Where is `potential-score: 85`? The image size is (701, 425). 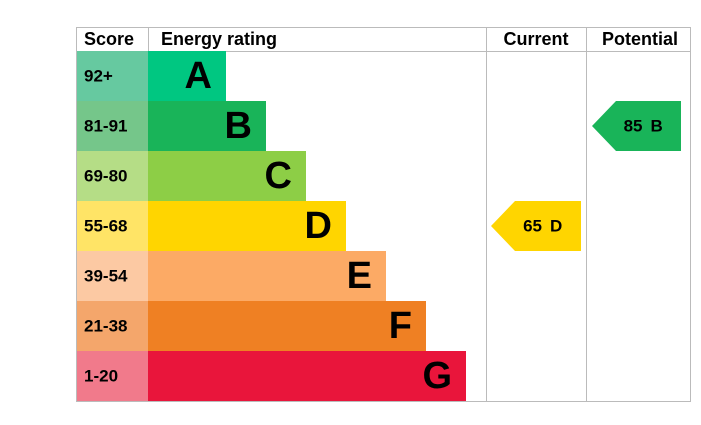 potential-score: 85 is located at coordinates (633, 125).